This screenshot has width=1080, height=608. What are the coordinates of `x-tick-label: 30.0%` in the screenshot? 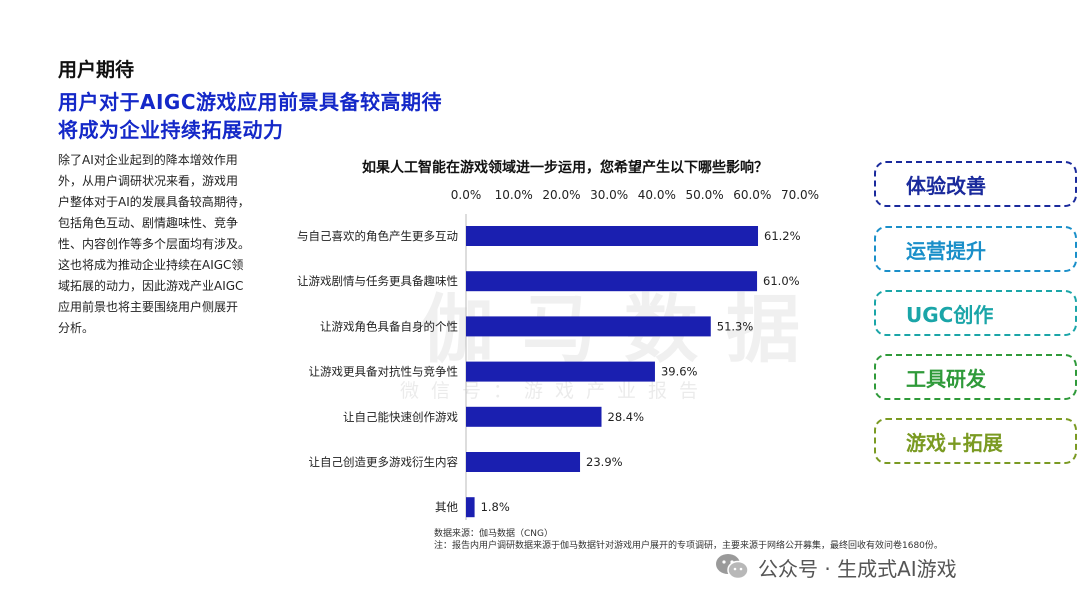 It's located at (609, 195).